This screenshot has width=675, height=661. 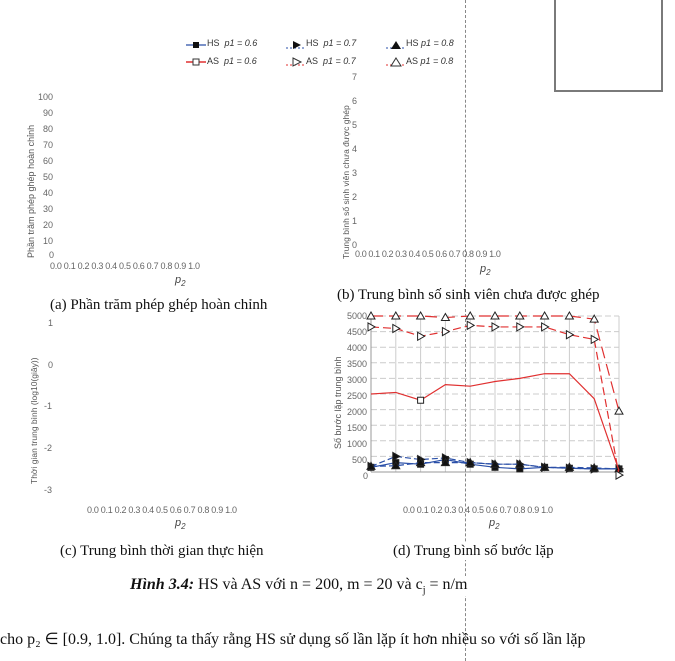 I want to click on figure-caption-sub: j, so click(x=424, y=591).